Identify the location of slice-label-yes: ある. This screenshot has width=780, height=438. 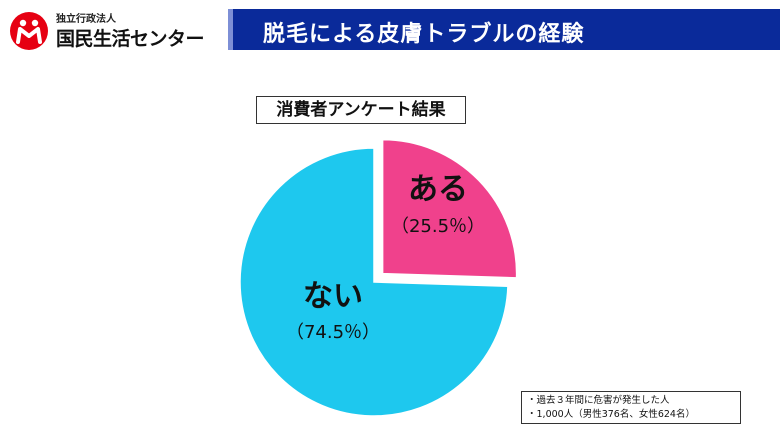
(438, 189).